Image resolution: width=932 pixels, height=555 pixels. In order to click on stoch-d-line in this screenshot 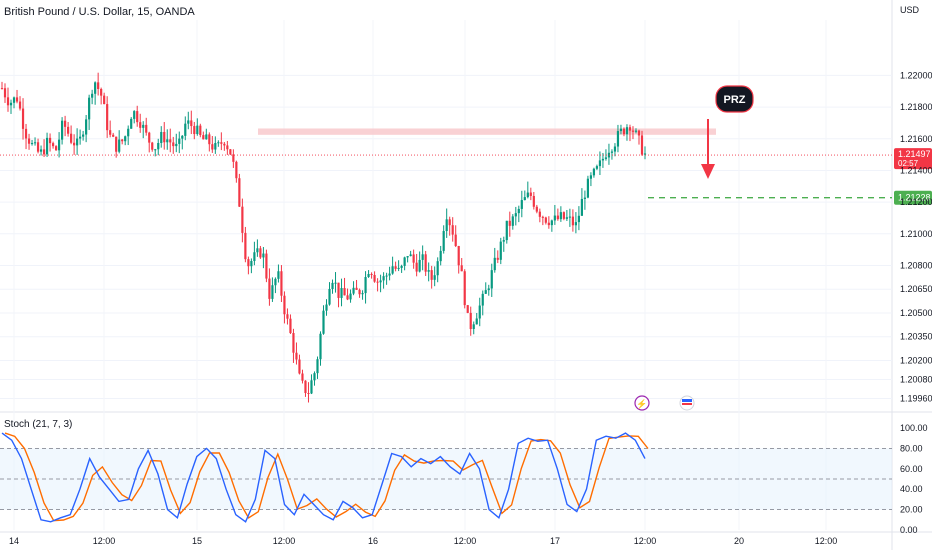, I will do `click(326, 477)`.